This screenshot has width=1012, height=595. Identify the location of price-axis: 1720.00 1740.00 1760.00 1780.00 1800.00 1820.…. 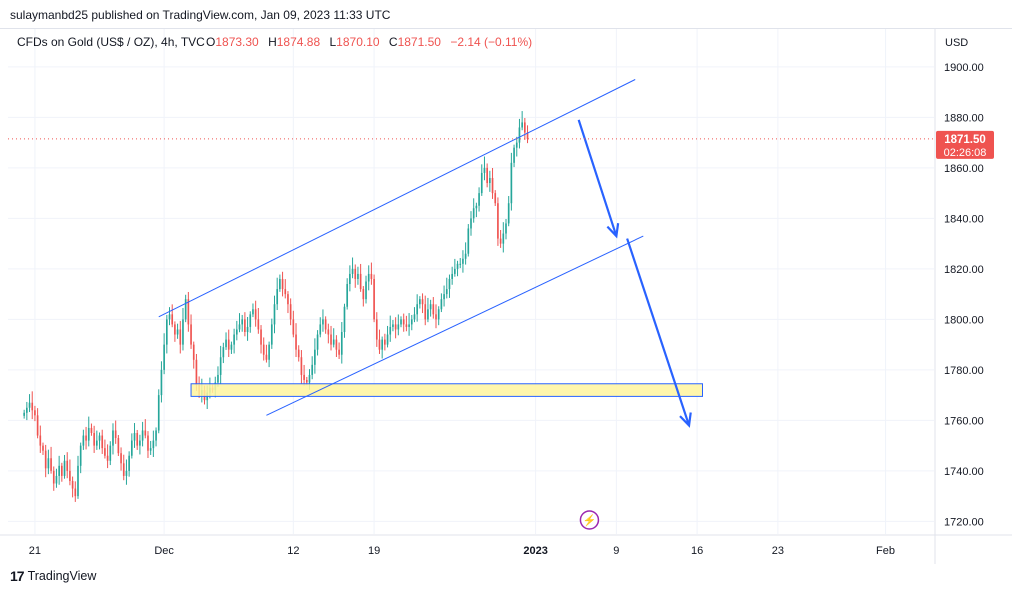
(964, 295).